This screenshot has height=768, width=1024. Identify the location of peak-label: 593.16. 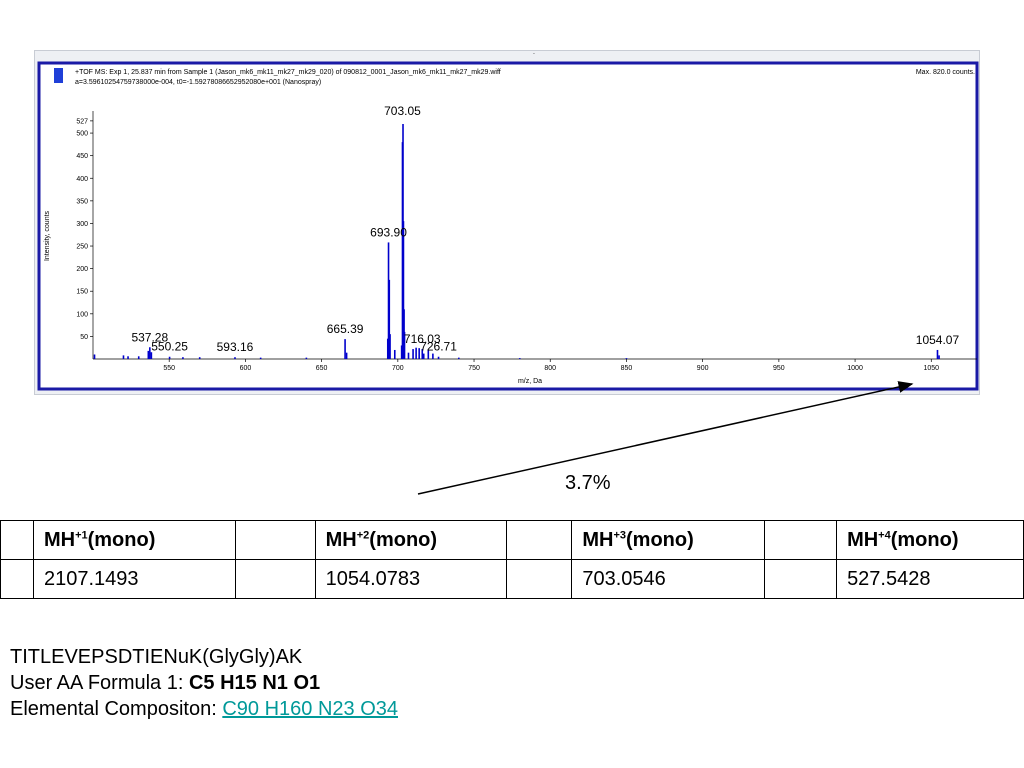
(235, 347).